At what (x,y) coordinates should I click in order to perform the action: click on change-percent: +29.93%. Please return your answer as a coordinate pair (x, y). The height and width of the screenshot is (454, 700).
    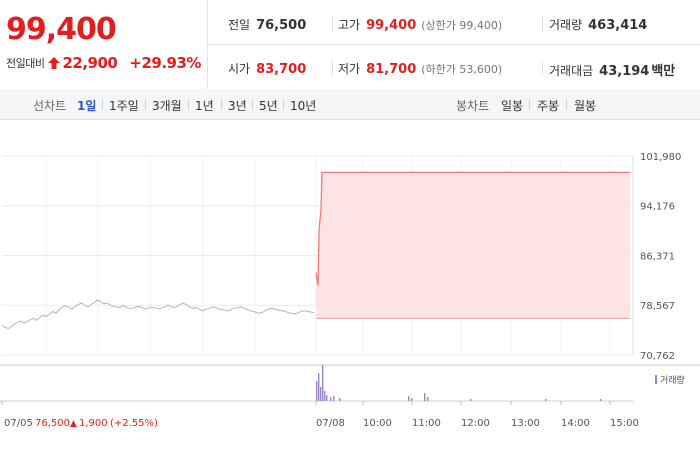
    Looking at the image, I should click on (165, 63).